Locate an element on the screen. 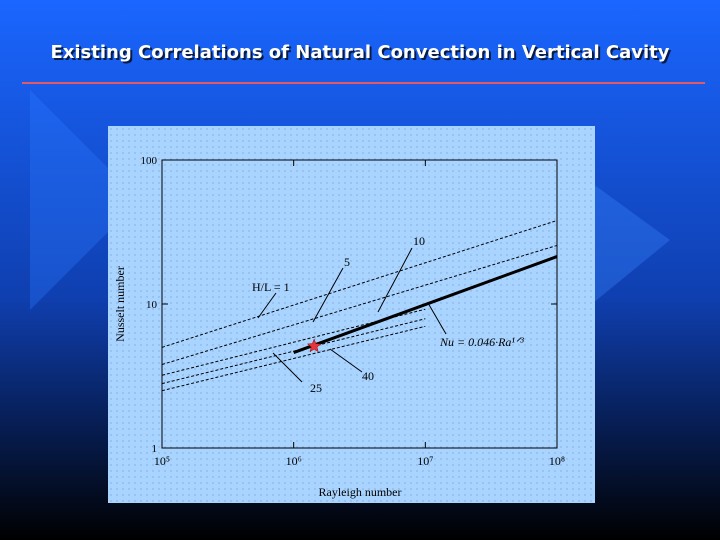 The image size is (720, 540). annotation: Nu = 0.046·Ra¹ᐟ³ is located at coordinates (481, 342).